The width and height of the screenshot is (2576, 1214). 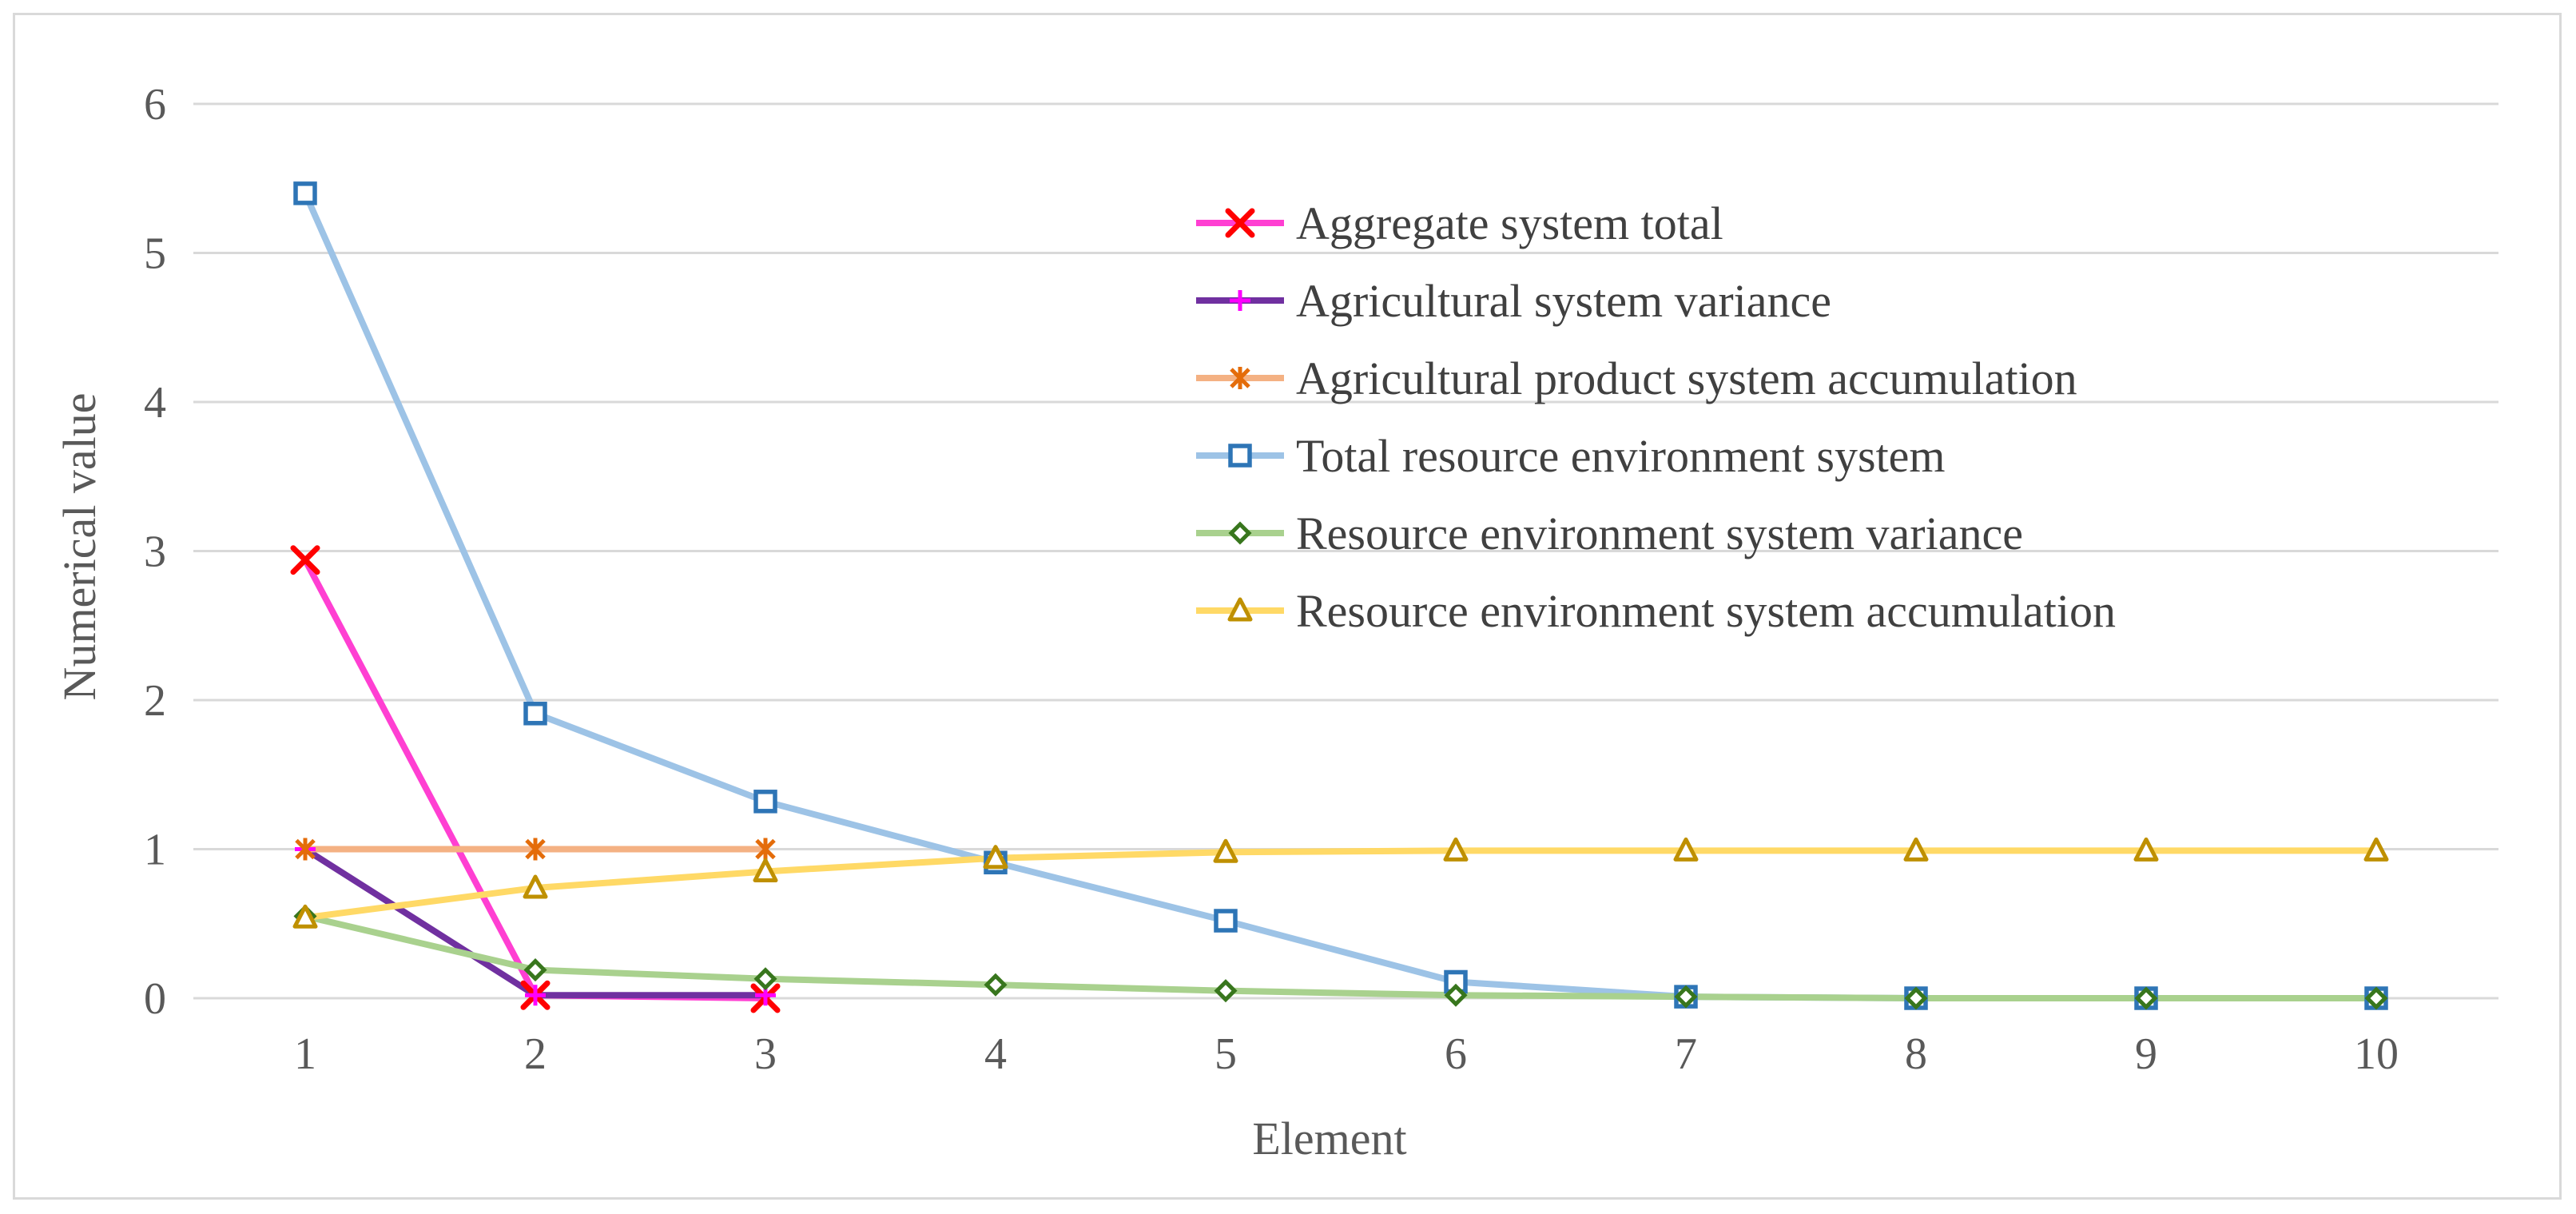 What do you see at coordinates (305, 916) in the screenshot?
I see `data-point-s6-x1` at bounding box center [305, 916].